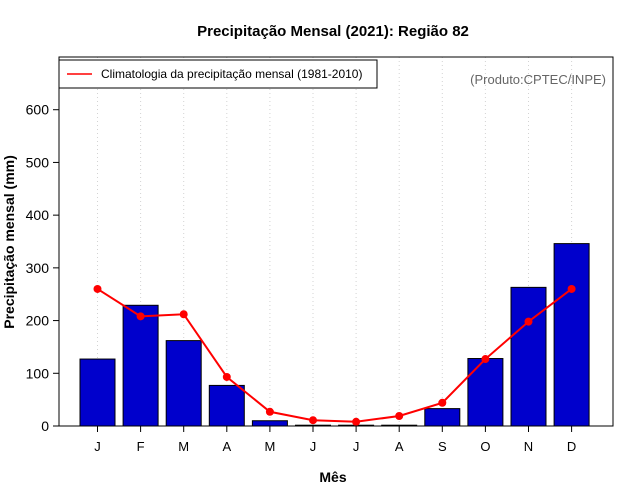 This screenshot has height=500, width=640. Describe the element at coordinates (571, 446) in the screenshot. I see `x-tick-label: D` at that location.